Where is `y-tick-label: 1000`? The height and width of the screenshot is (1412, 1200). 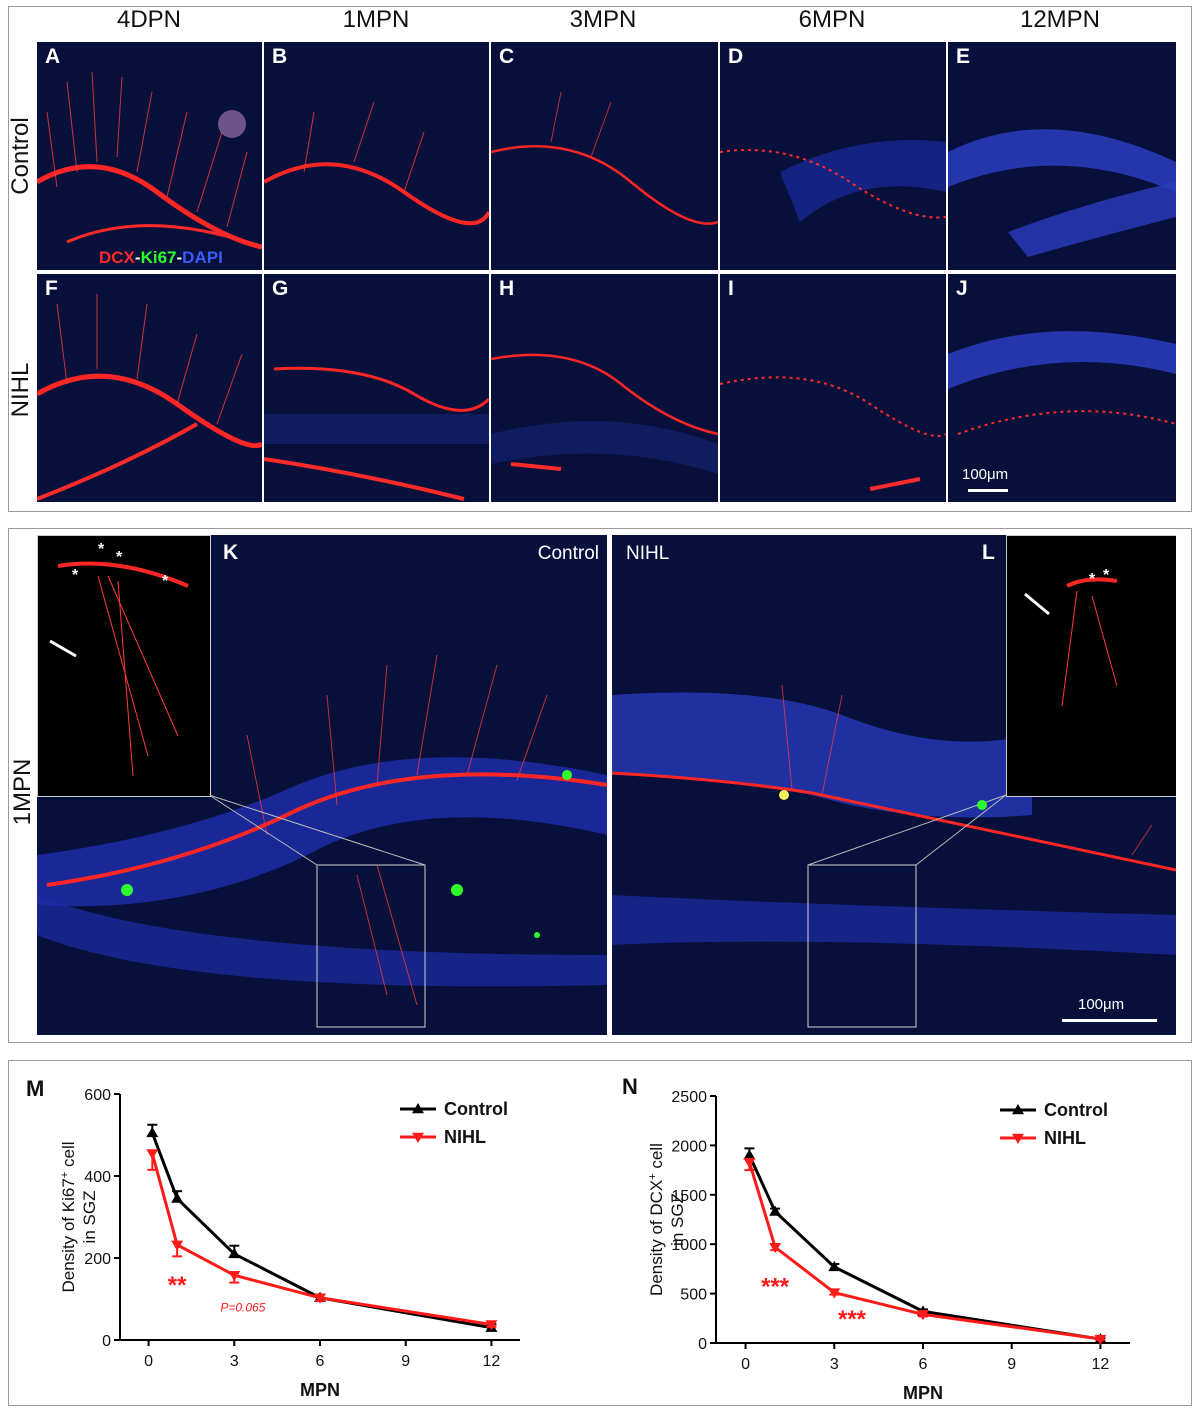
y-tick-label: 1000 is located at coordinates (689, 1245).